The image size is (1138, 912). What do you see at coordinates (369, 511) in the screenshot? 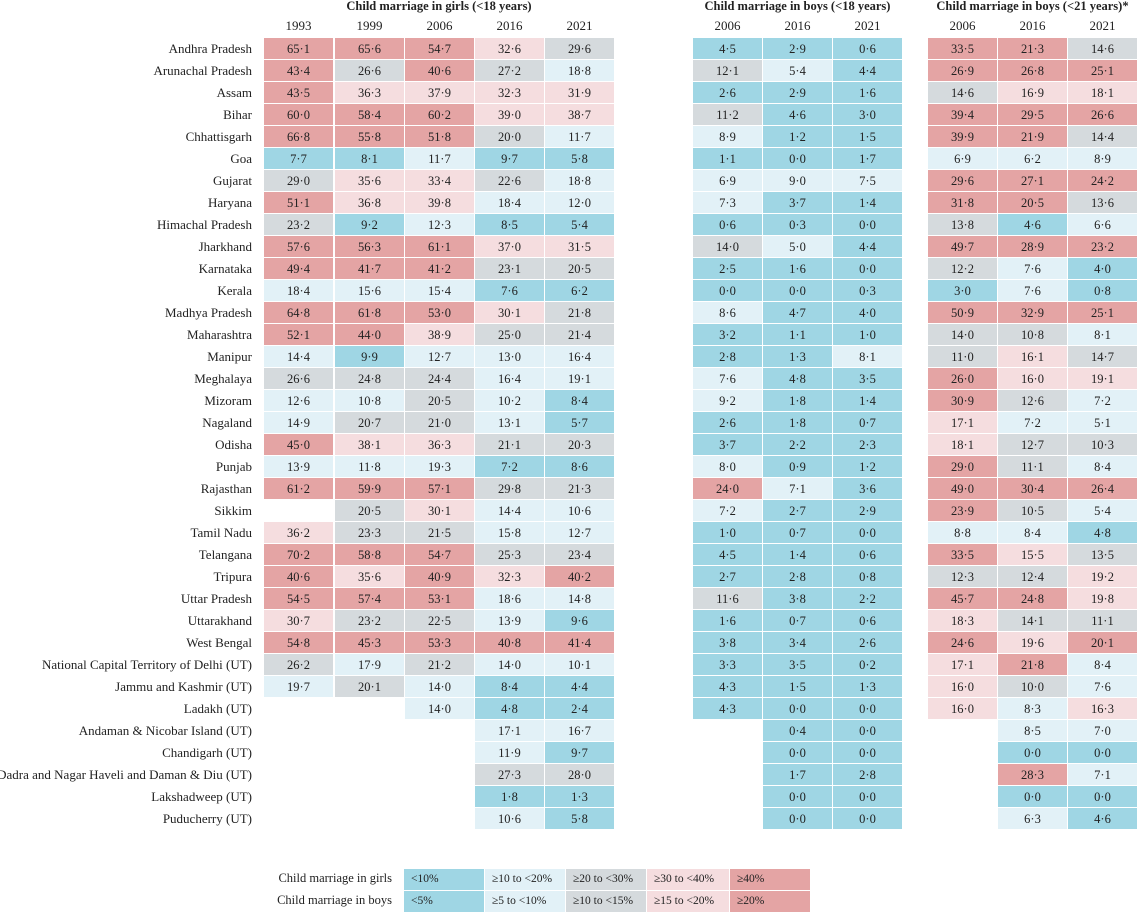
I see `cell-value: 20·5` at bounding box center [369, 511].